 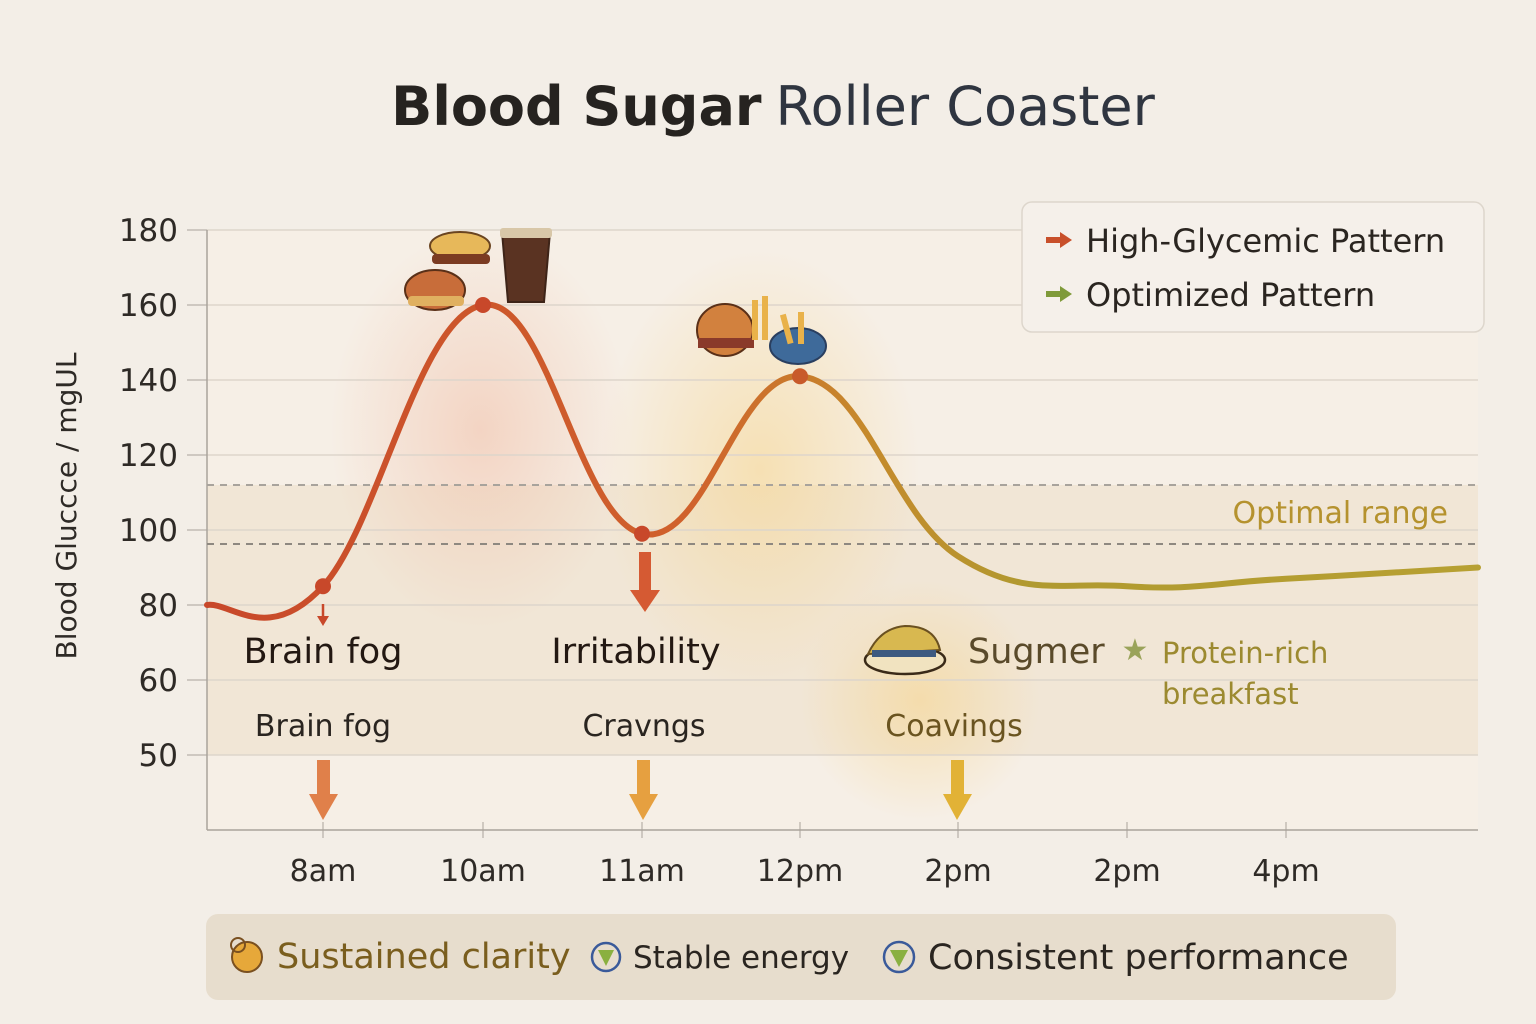 I want to click on legend-item-high-glycemic: High-Glycemic Pattern, so click(x=1265, y=241).